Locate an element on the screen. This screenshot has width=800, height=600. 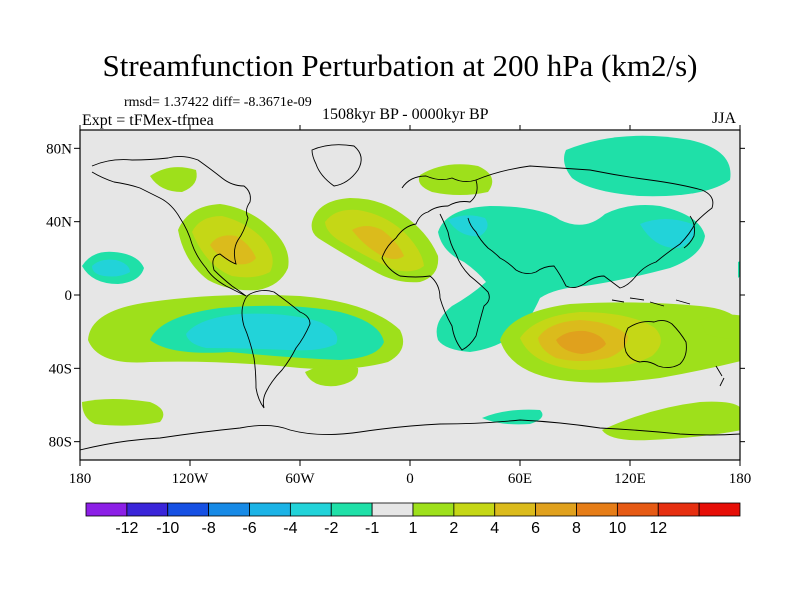
colorbar-label: -1 is located at coordinates (372, 528).